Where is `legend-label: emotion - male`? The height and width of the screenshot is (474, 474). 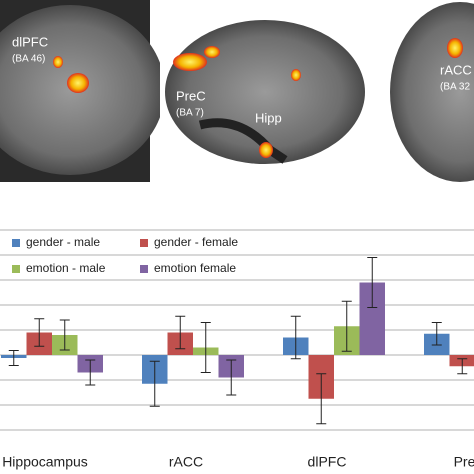
legend-label: emotion - male is located at coordinates (66, 268).